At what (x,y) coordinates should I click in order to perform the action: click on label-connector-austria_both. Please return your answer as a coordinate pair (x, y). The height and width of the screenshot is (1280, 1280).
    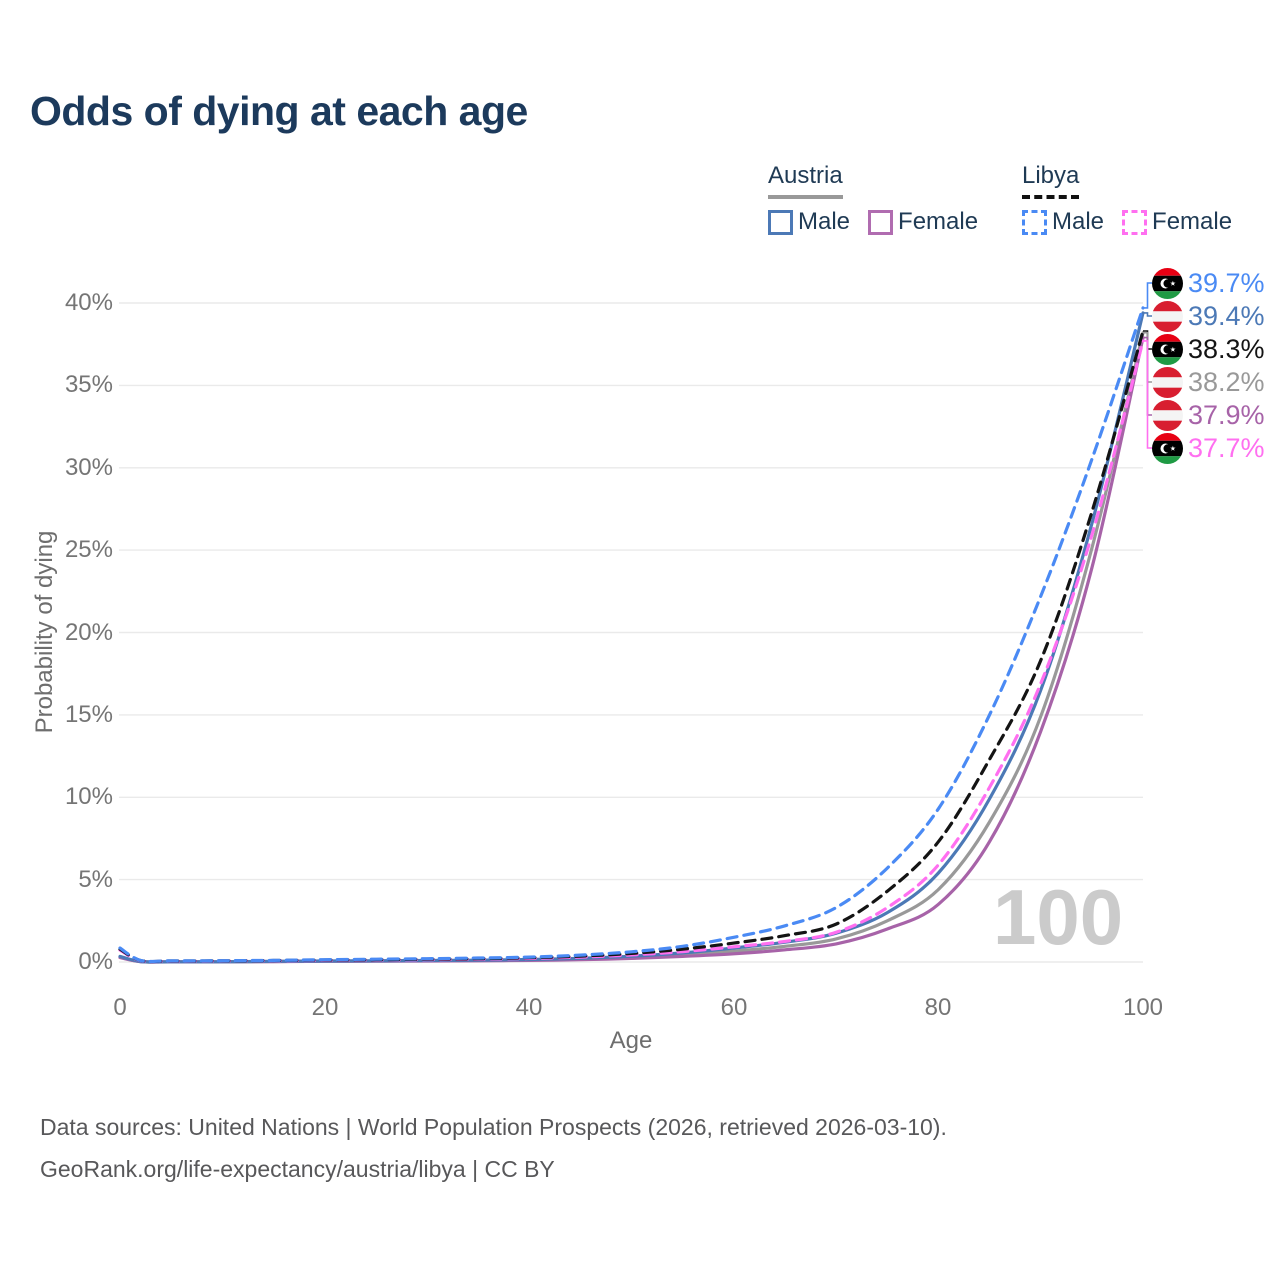
    Looking at the image, I should click on (1147, 357).